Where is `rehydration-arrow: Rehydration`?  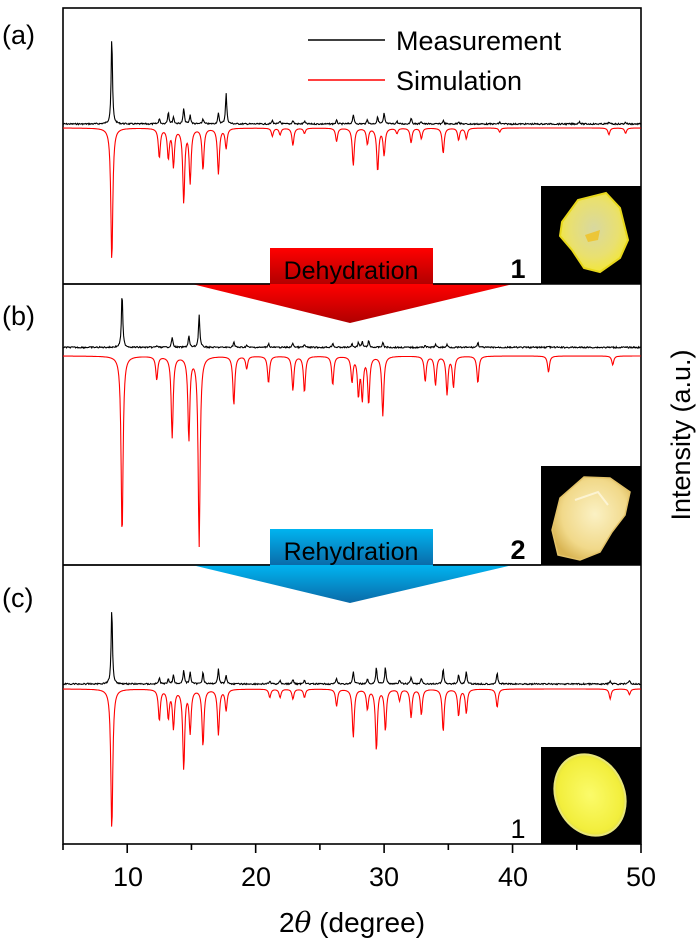 rehydration-arrow: Rehydration is located at coordinates (352, 566).